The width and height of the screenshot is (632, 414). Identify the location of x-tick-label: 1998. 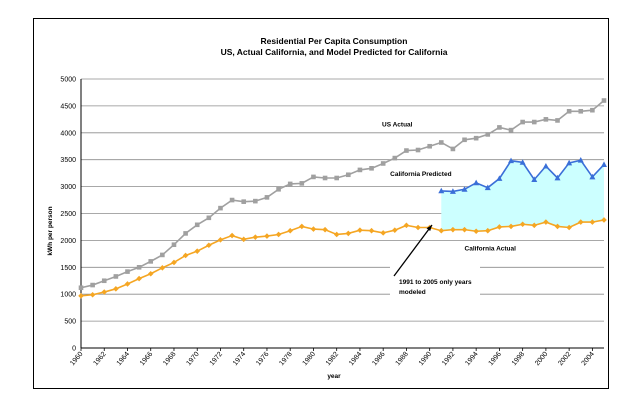
(518, 359).